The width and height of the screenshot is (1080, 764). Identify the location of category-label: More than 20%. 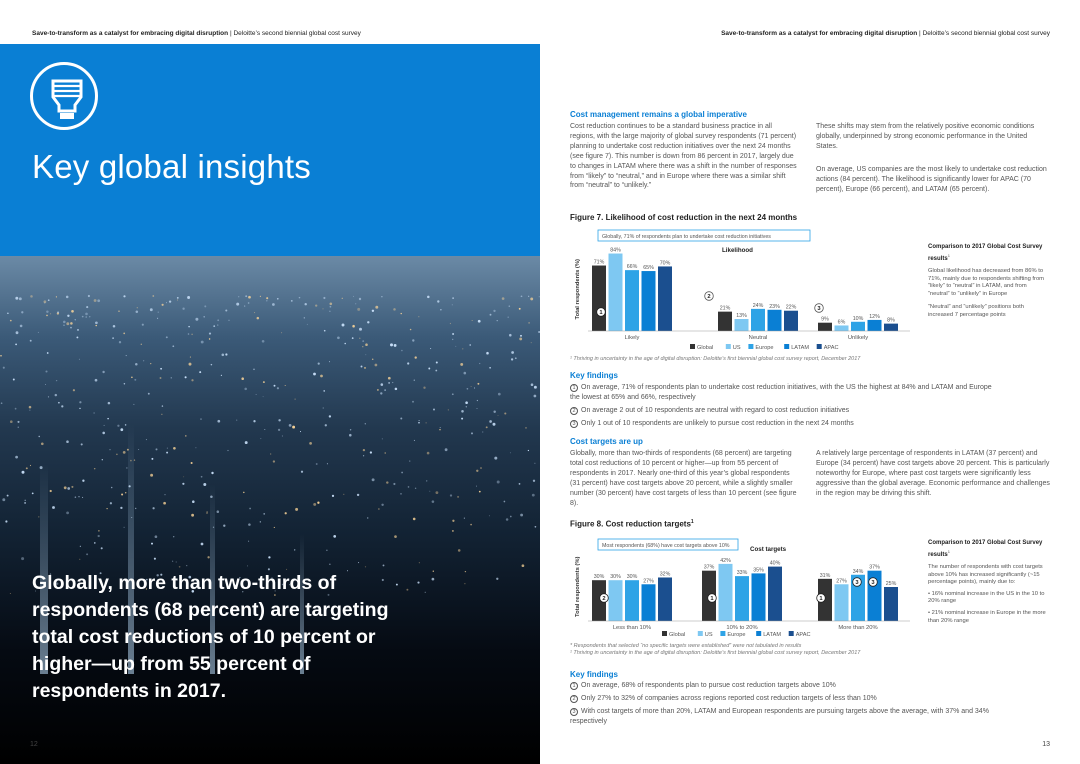
(857, 628).